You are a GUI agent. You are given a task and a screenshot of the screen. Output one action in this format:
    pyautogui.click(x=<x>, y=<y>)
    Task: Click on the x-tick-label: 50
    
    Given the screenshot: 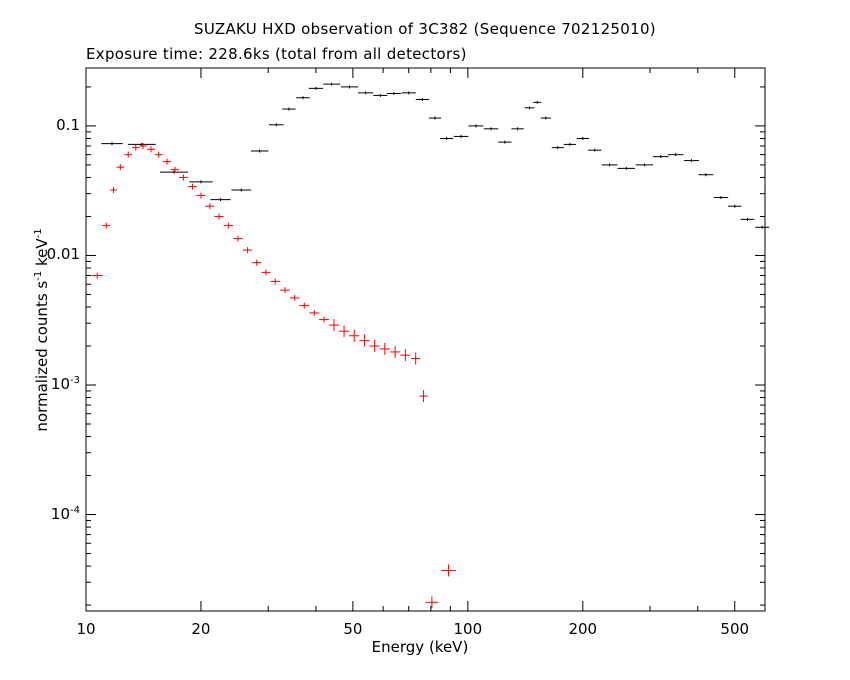 What is the action you would take?
    pyautogui.click(x=353, y=629)
    